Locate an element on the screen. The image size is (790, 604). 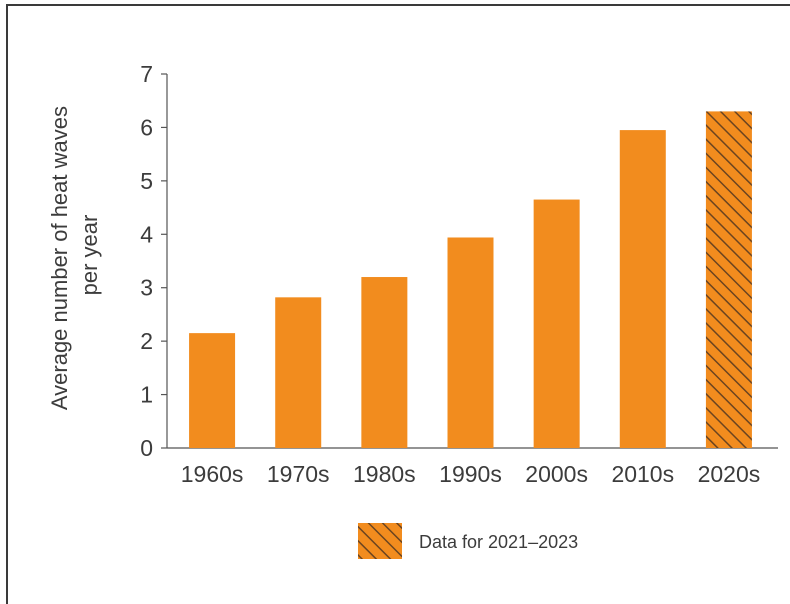
y-tick-label: 7 is located at coordinates (146, 74).